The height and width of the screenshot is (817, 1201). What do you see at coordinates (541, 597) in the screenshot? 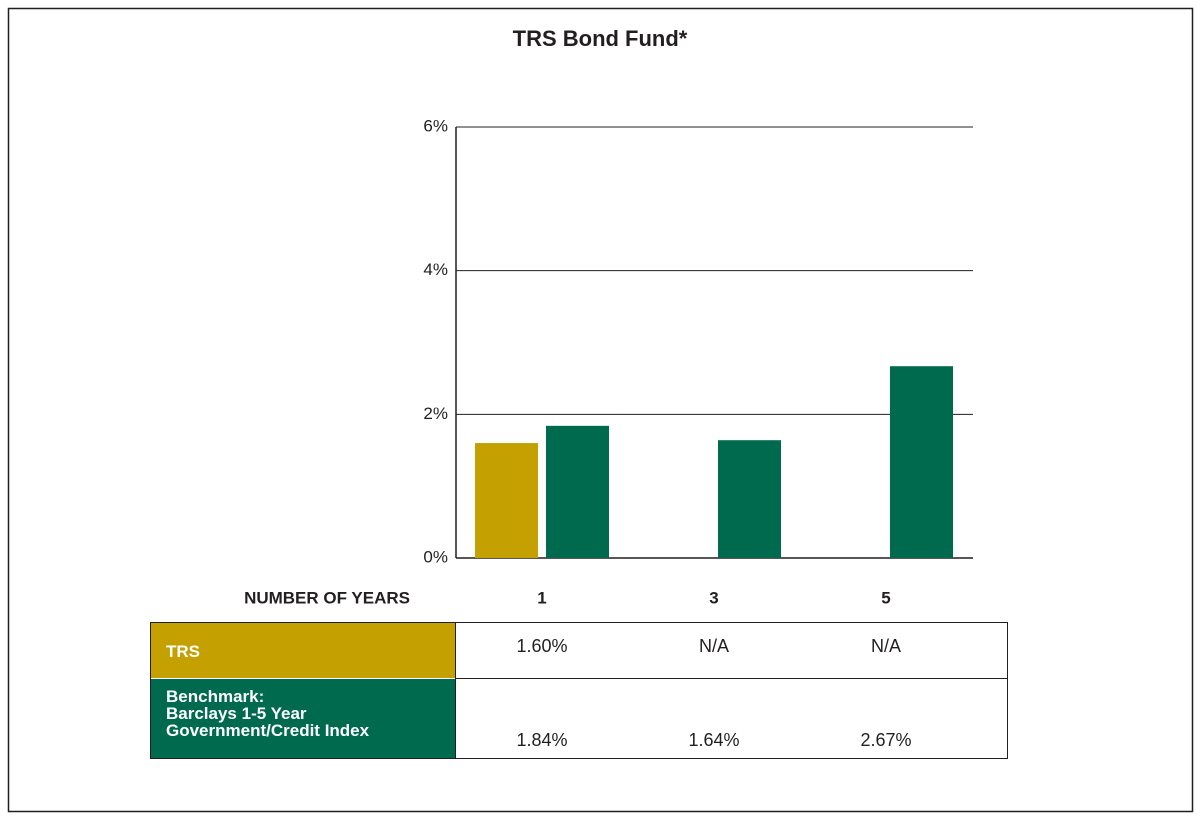
I see `x-tick-label: 1` at bounding box center [541, 597].